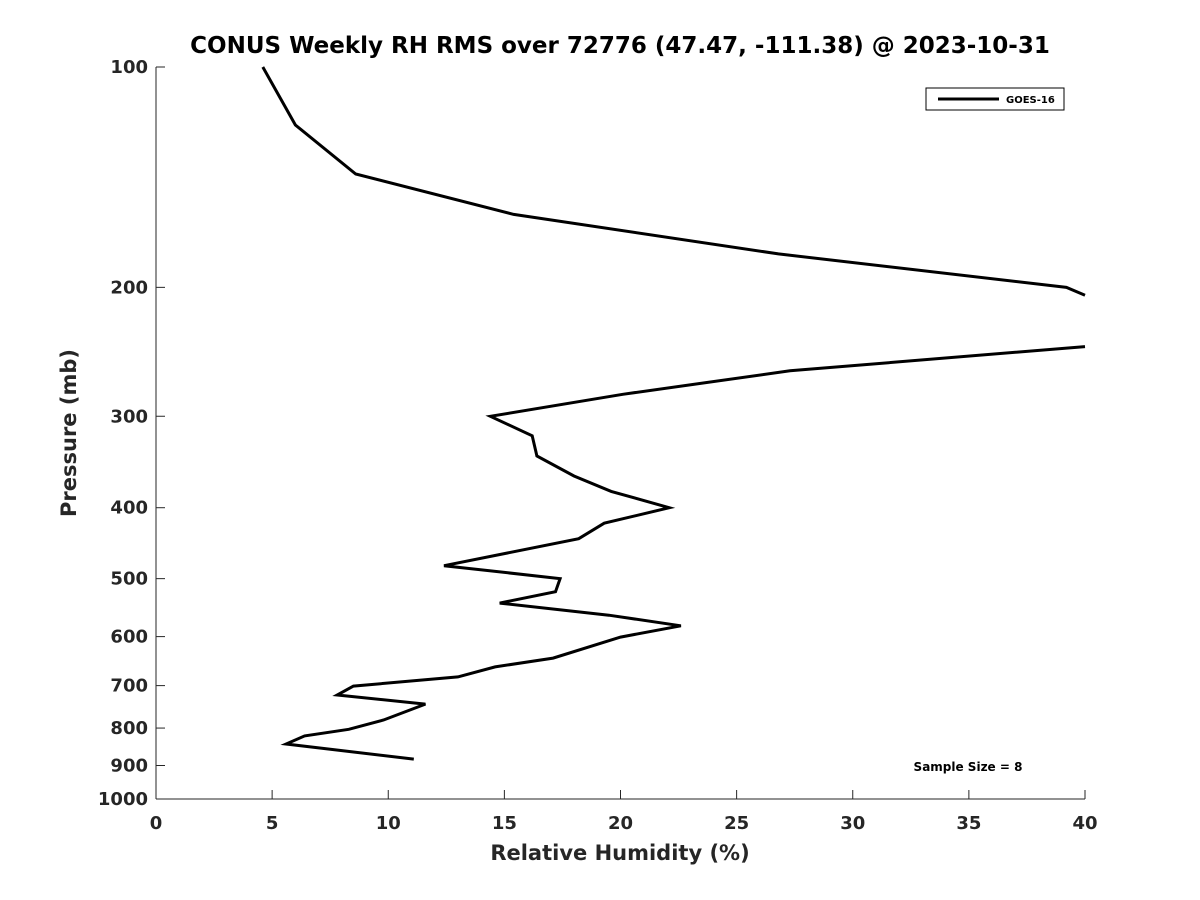 Image resolution: width=1200 pixels, height=900 pixels. Describe the element at coordinates (504, 823) in the screenshot. I see `x-tick-label: 15` at that location.